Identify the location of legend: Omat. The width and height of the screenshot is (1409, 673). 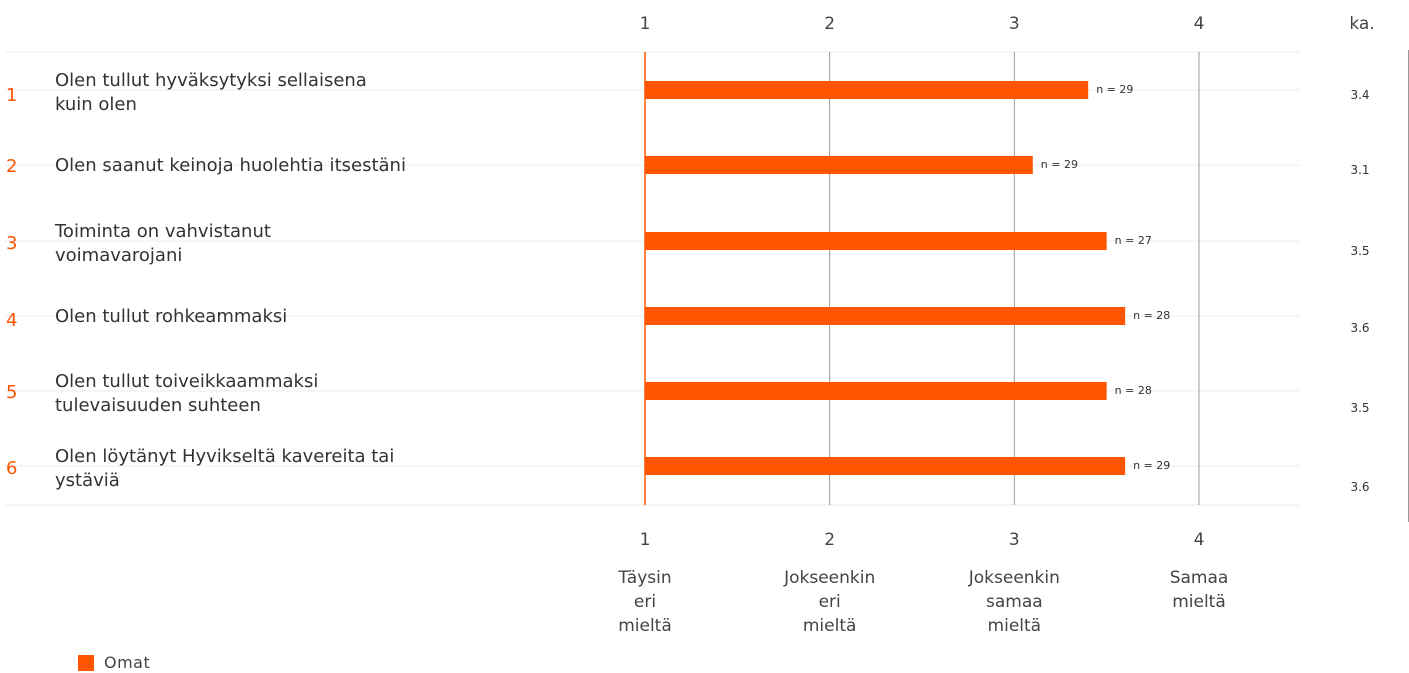
(114, 662).